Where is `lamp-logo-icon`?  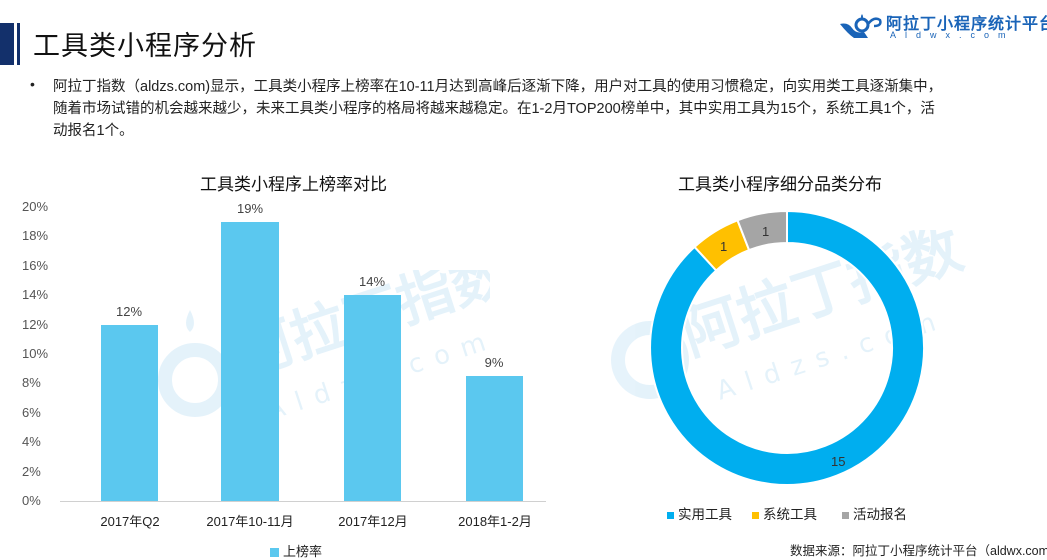
lamp-logo-icon is located at coordinates (861, 26).